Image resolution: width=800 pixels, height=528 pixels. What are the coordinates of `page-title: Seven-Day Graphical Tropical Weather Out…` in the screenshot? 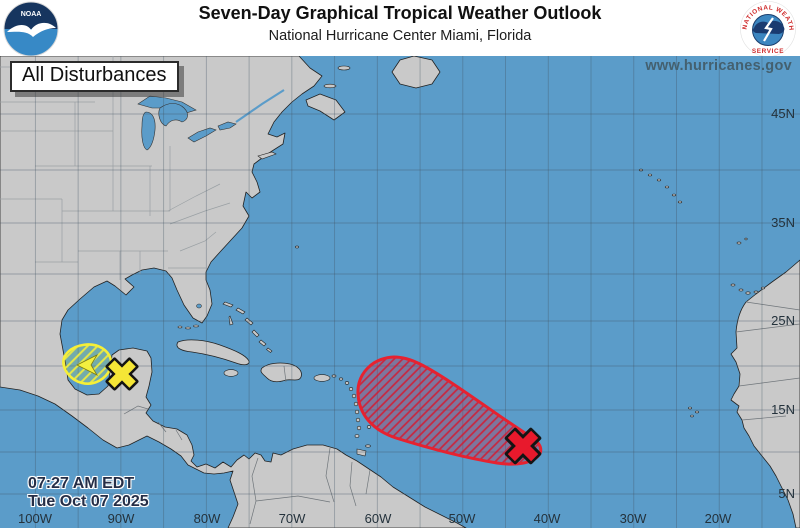 It's located at (400, 13).